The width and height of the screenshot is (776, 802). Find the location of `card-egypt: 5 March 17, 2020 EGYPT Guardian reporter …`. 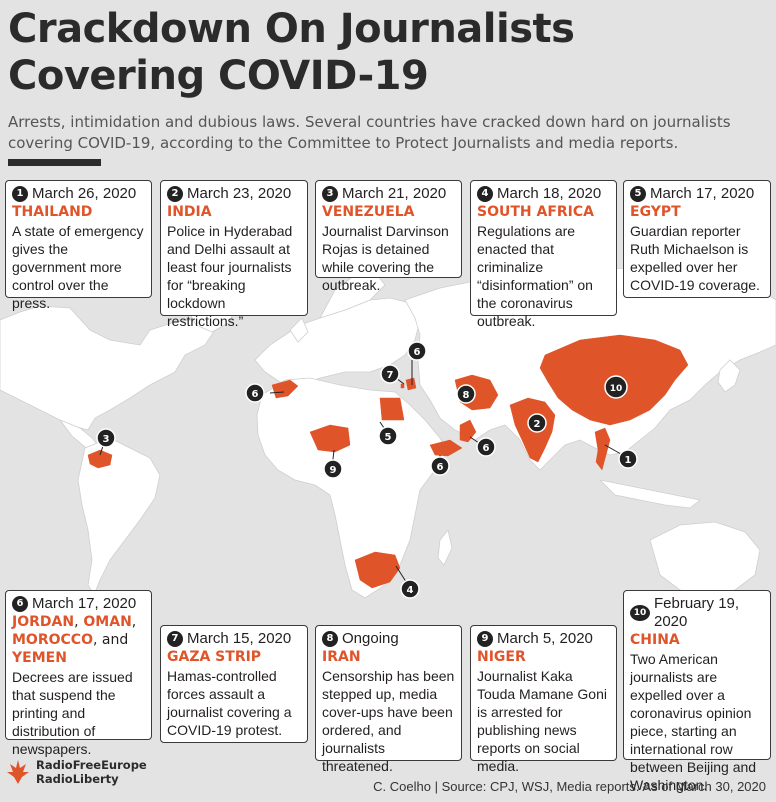

card-egypt: 5 March 17, 2020 EGYPT Guardian reporter … is located at coordinates (697, 239).